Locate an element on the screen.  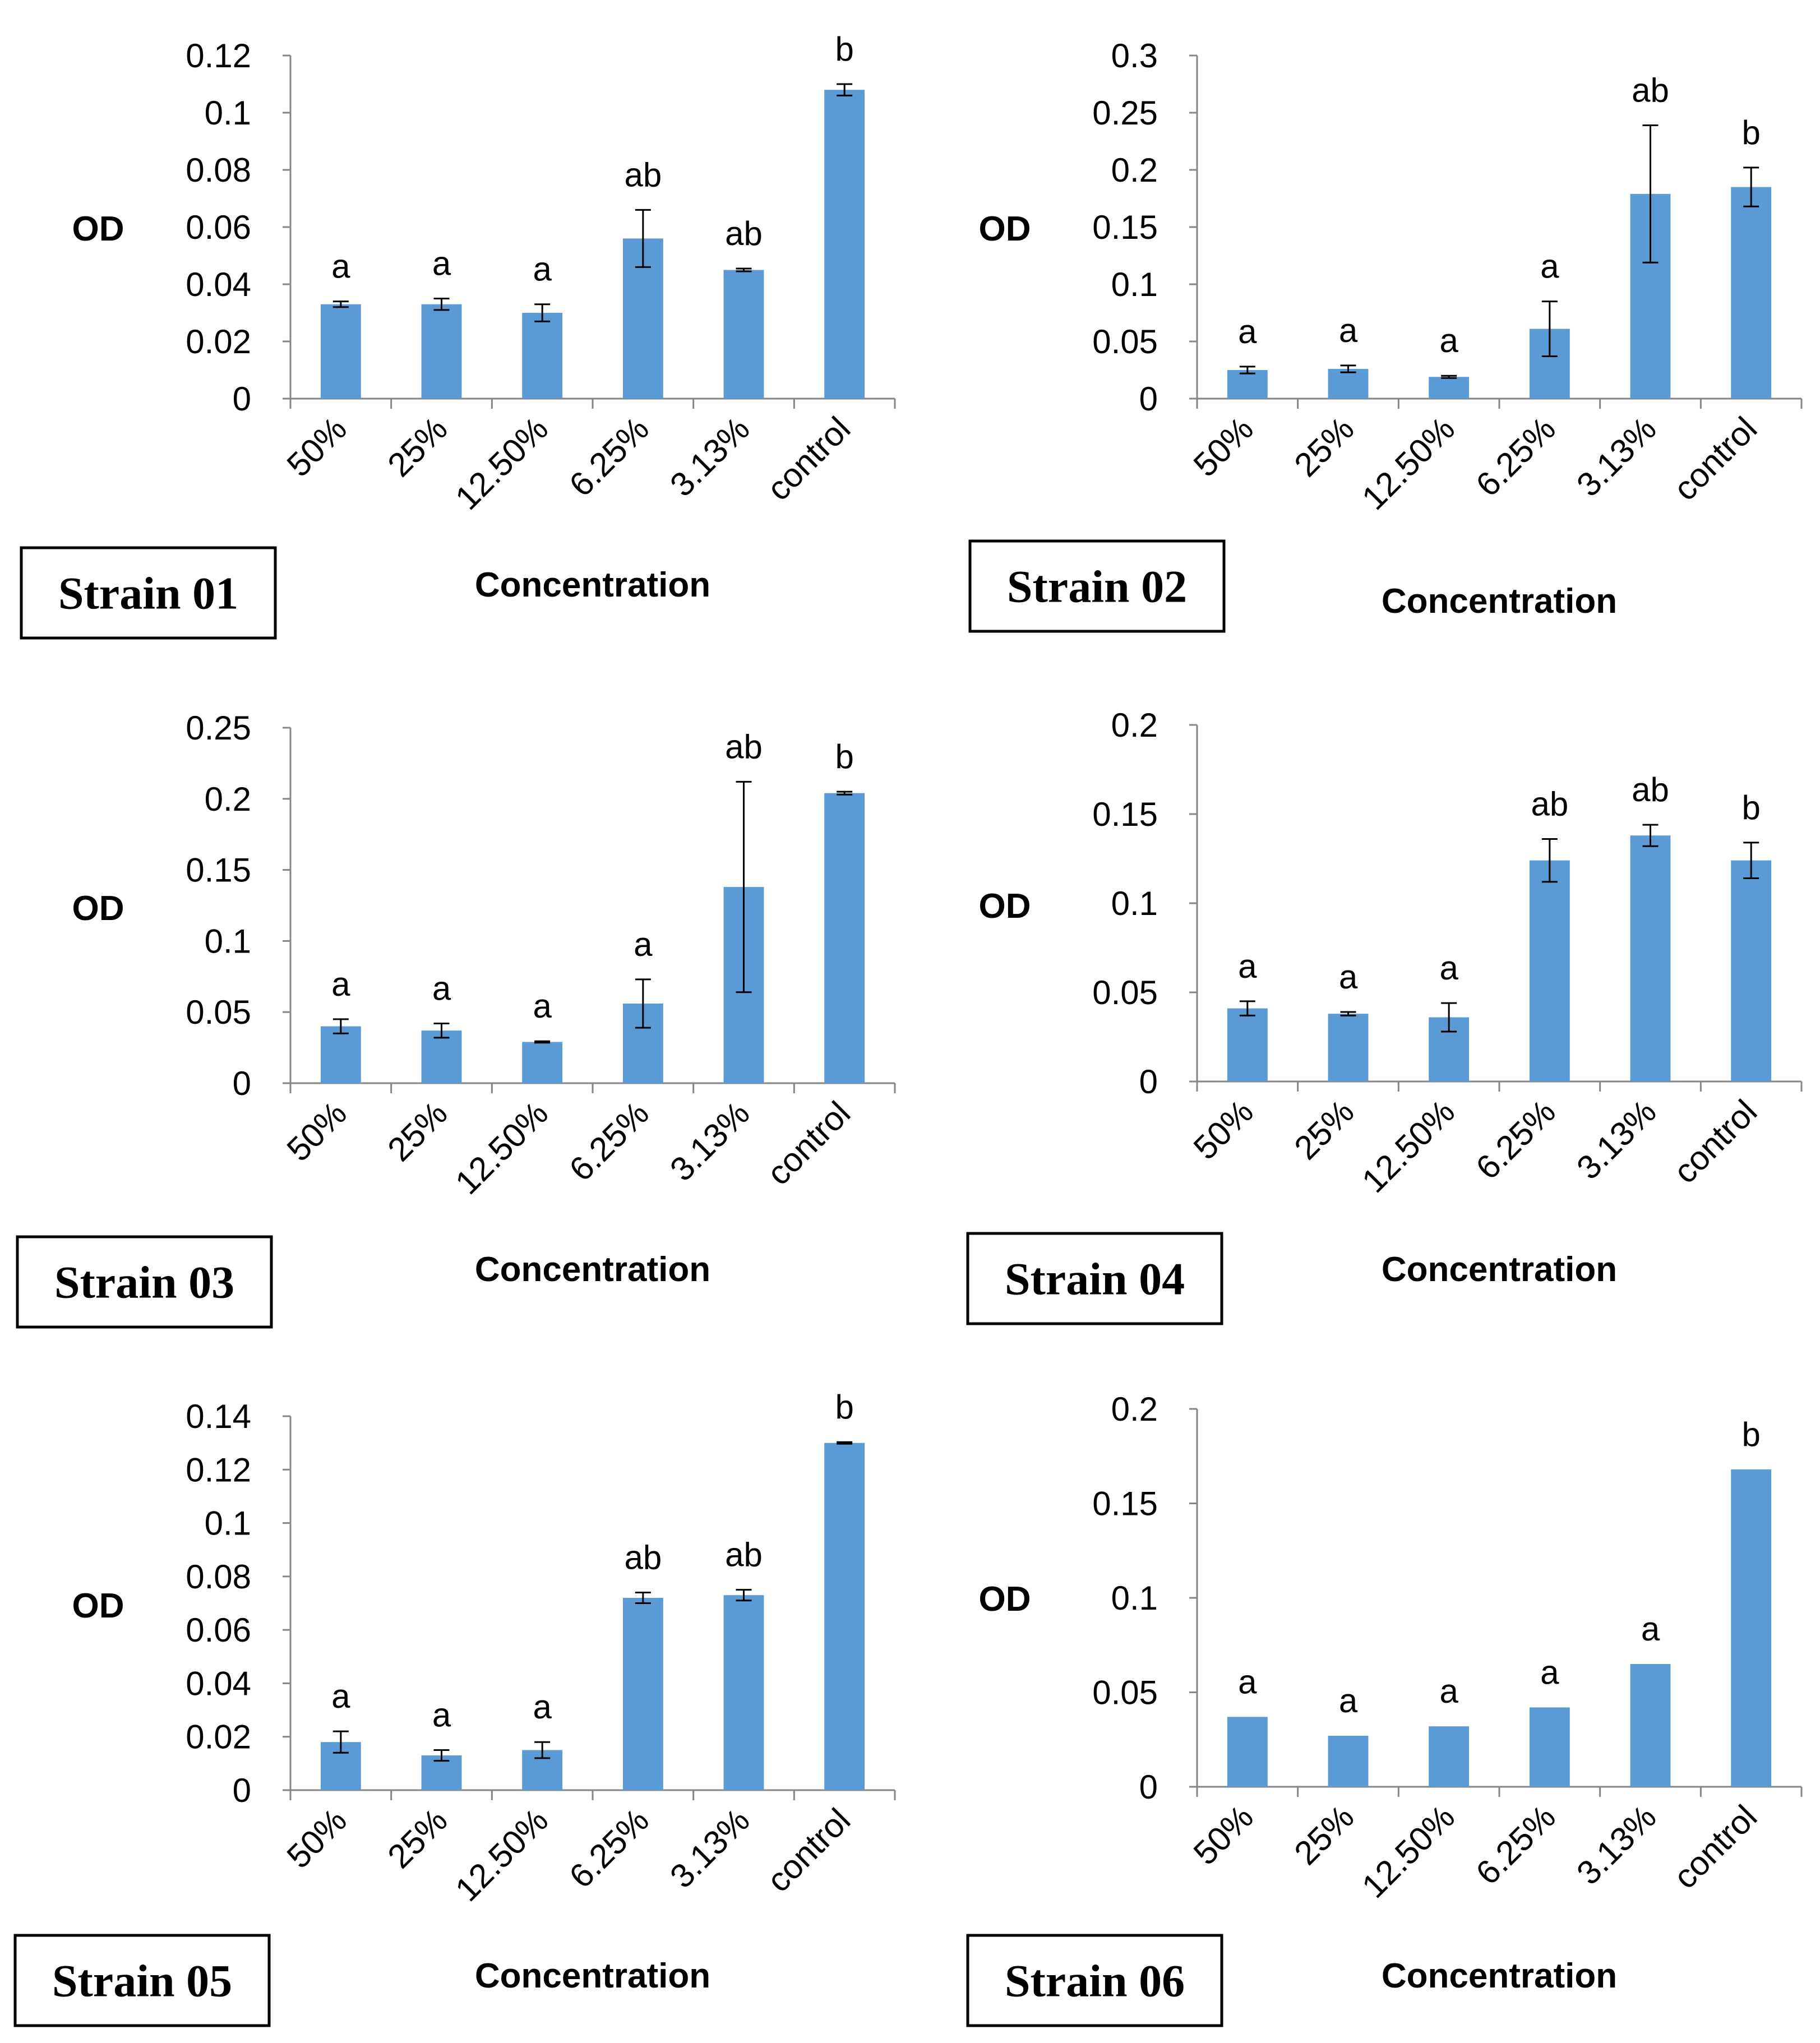
strain-label: Strain 03 is located at coordinates (144, 1282).